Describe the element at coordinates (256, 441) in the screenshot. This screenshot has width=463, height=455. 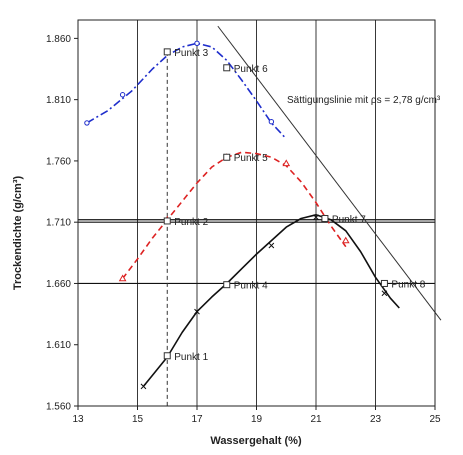
I see `x-axis-title: Wassergehalt (%)` at that location.